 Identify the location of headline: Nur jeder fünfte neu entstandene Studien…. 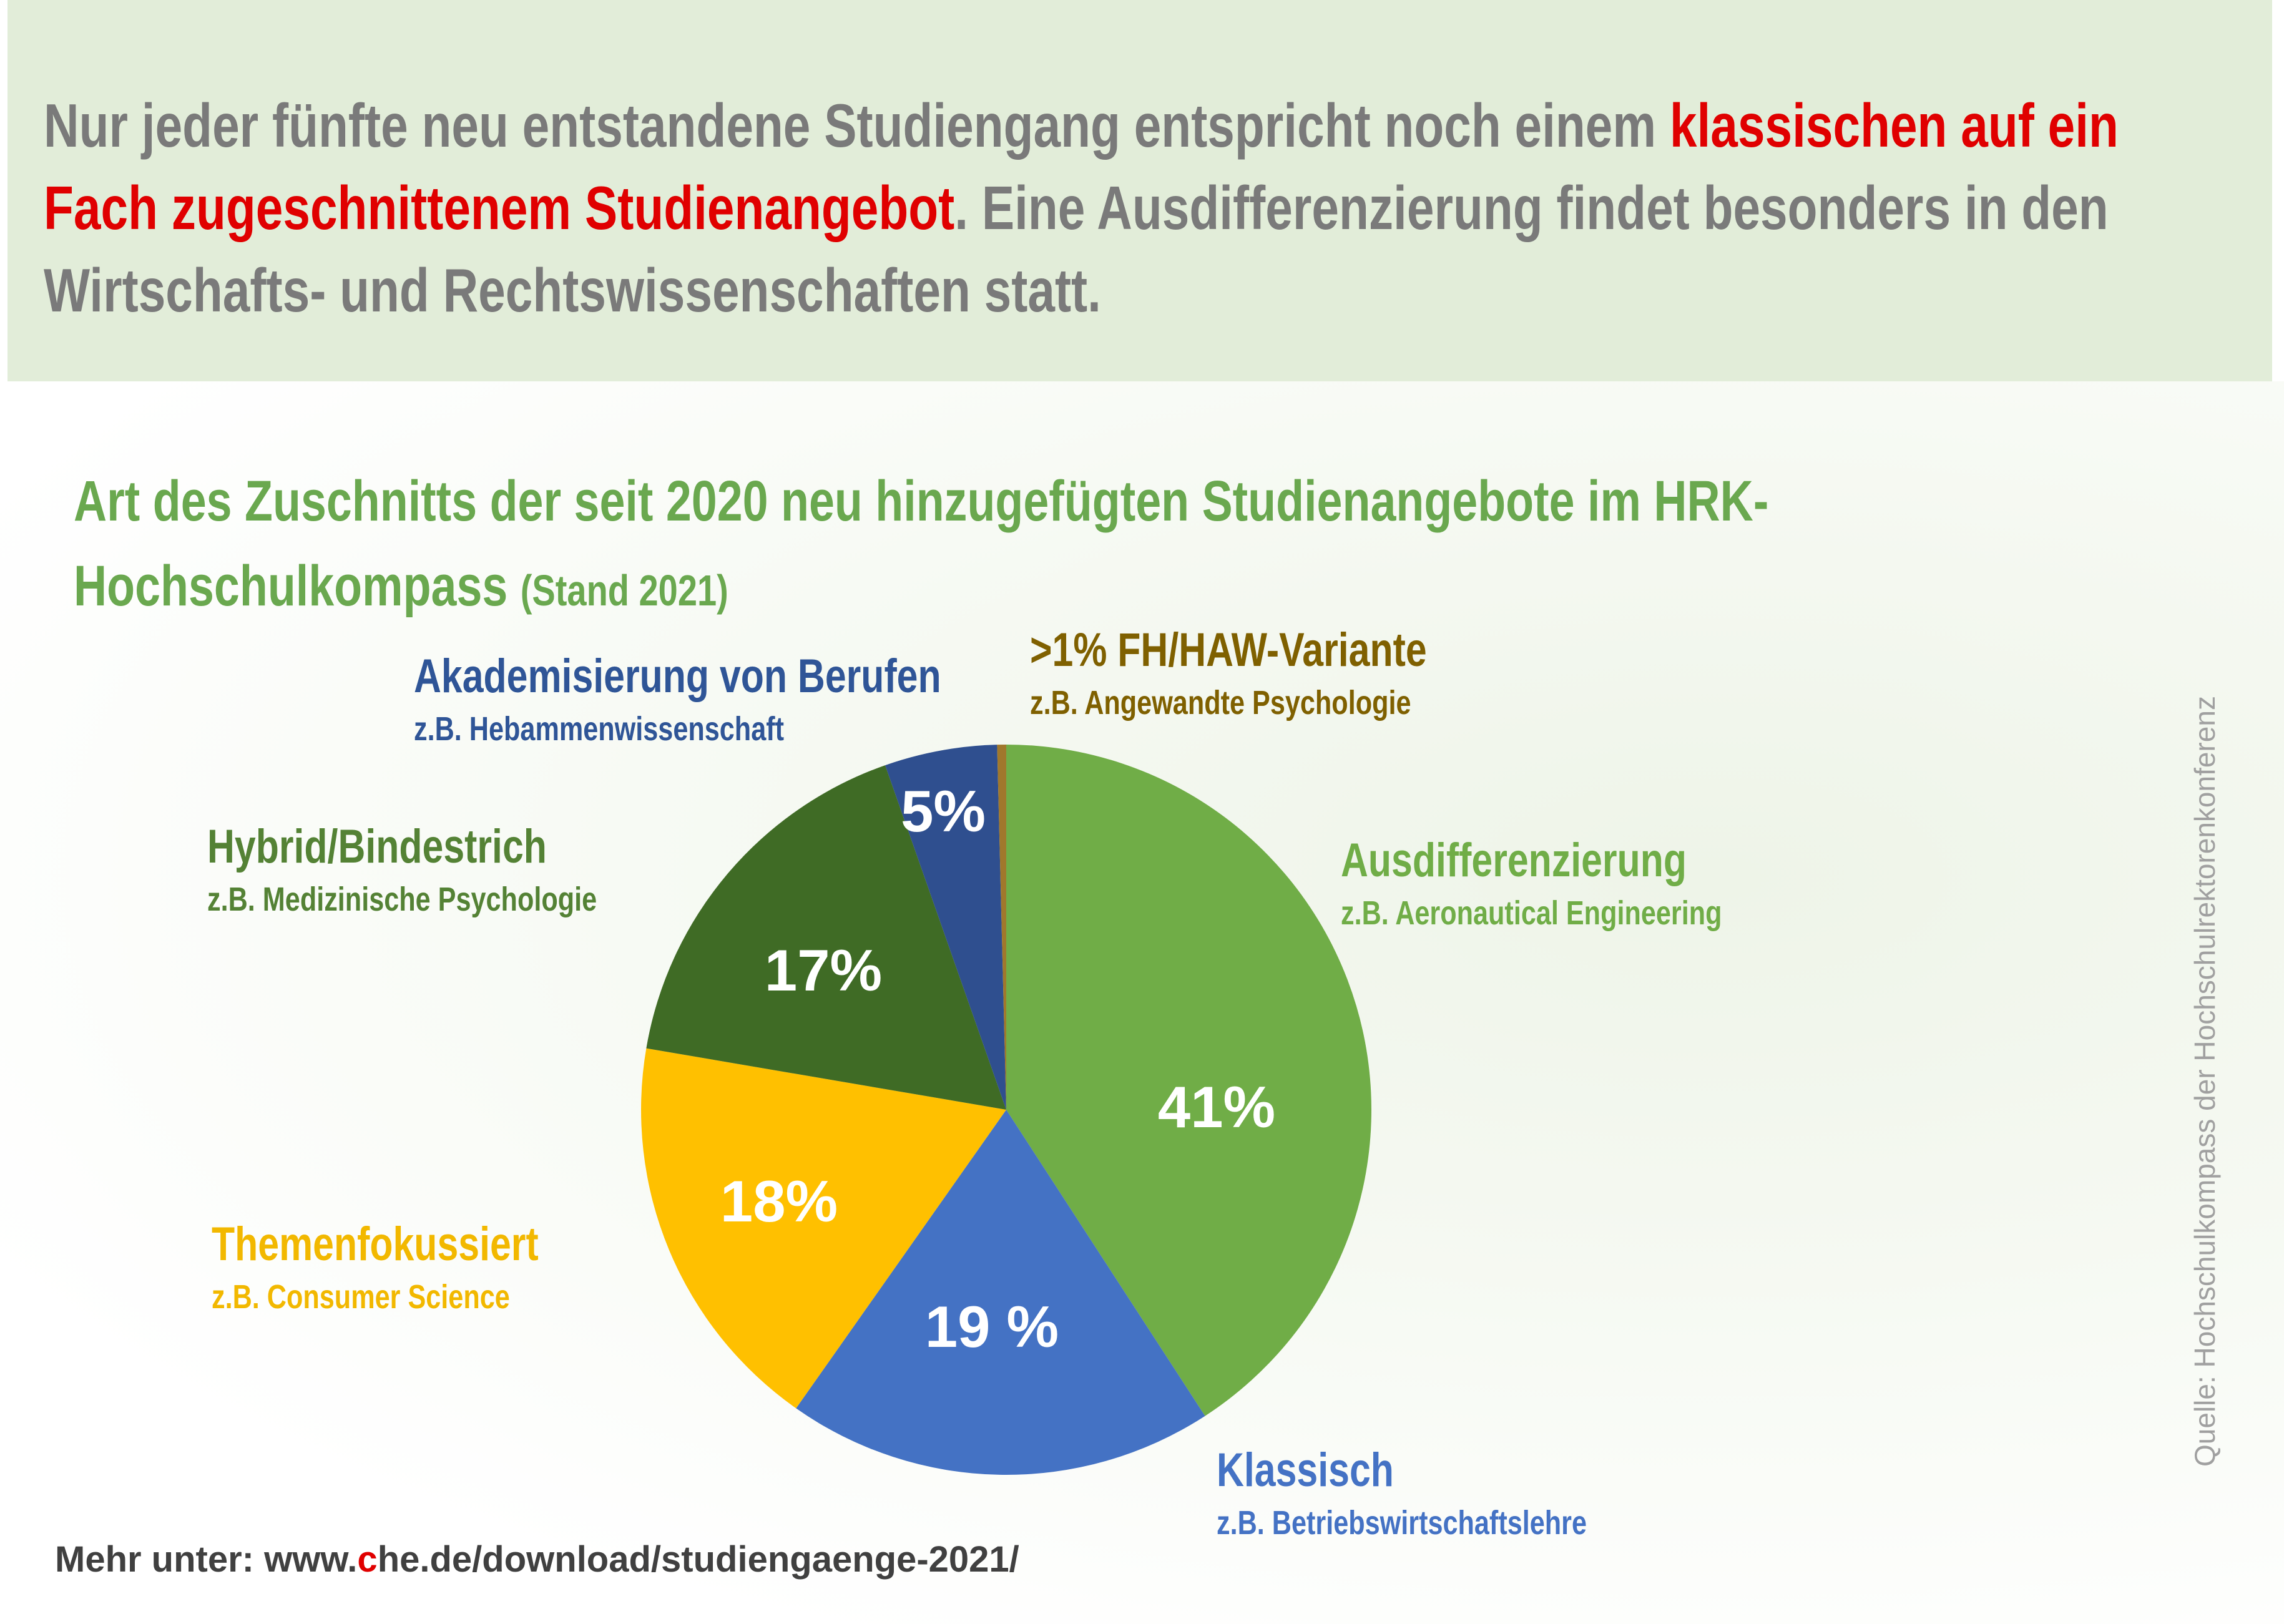
(1117, 207).